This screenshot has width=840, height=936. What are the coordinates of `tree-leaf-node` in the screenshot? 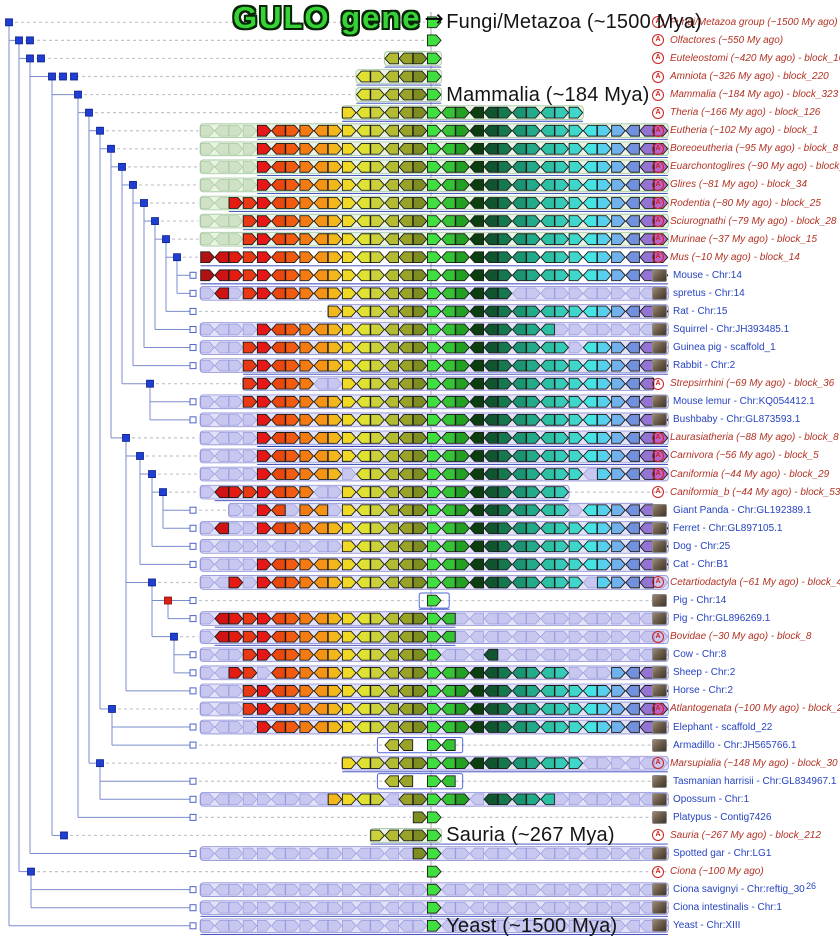 It's located at (193, 817).